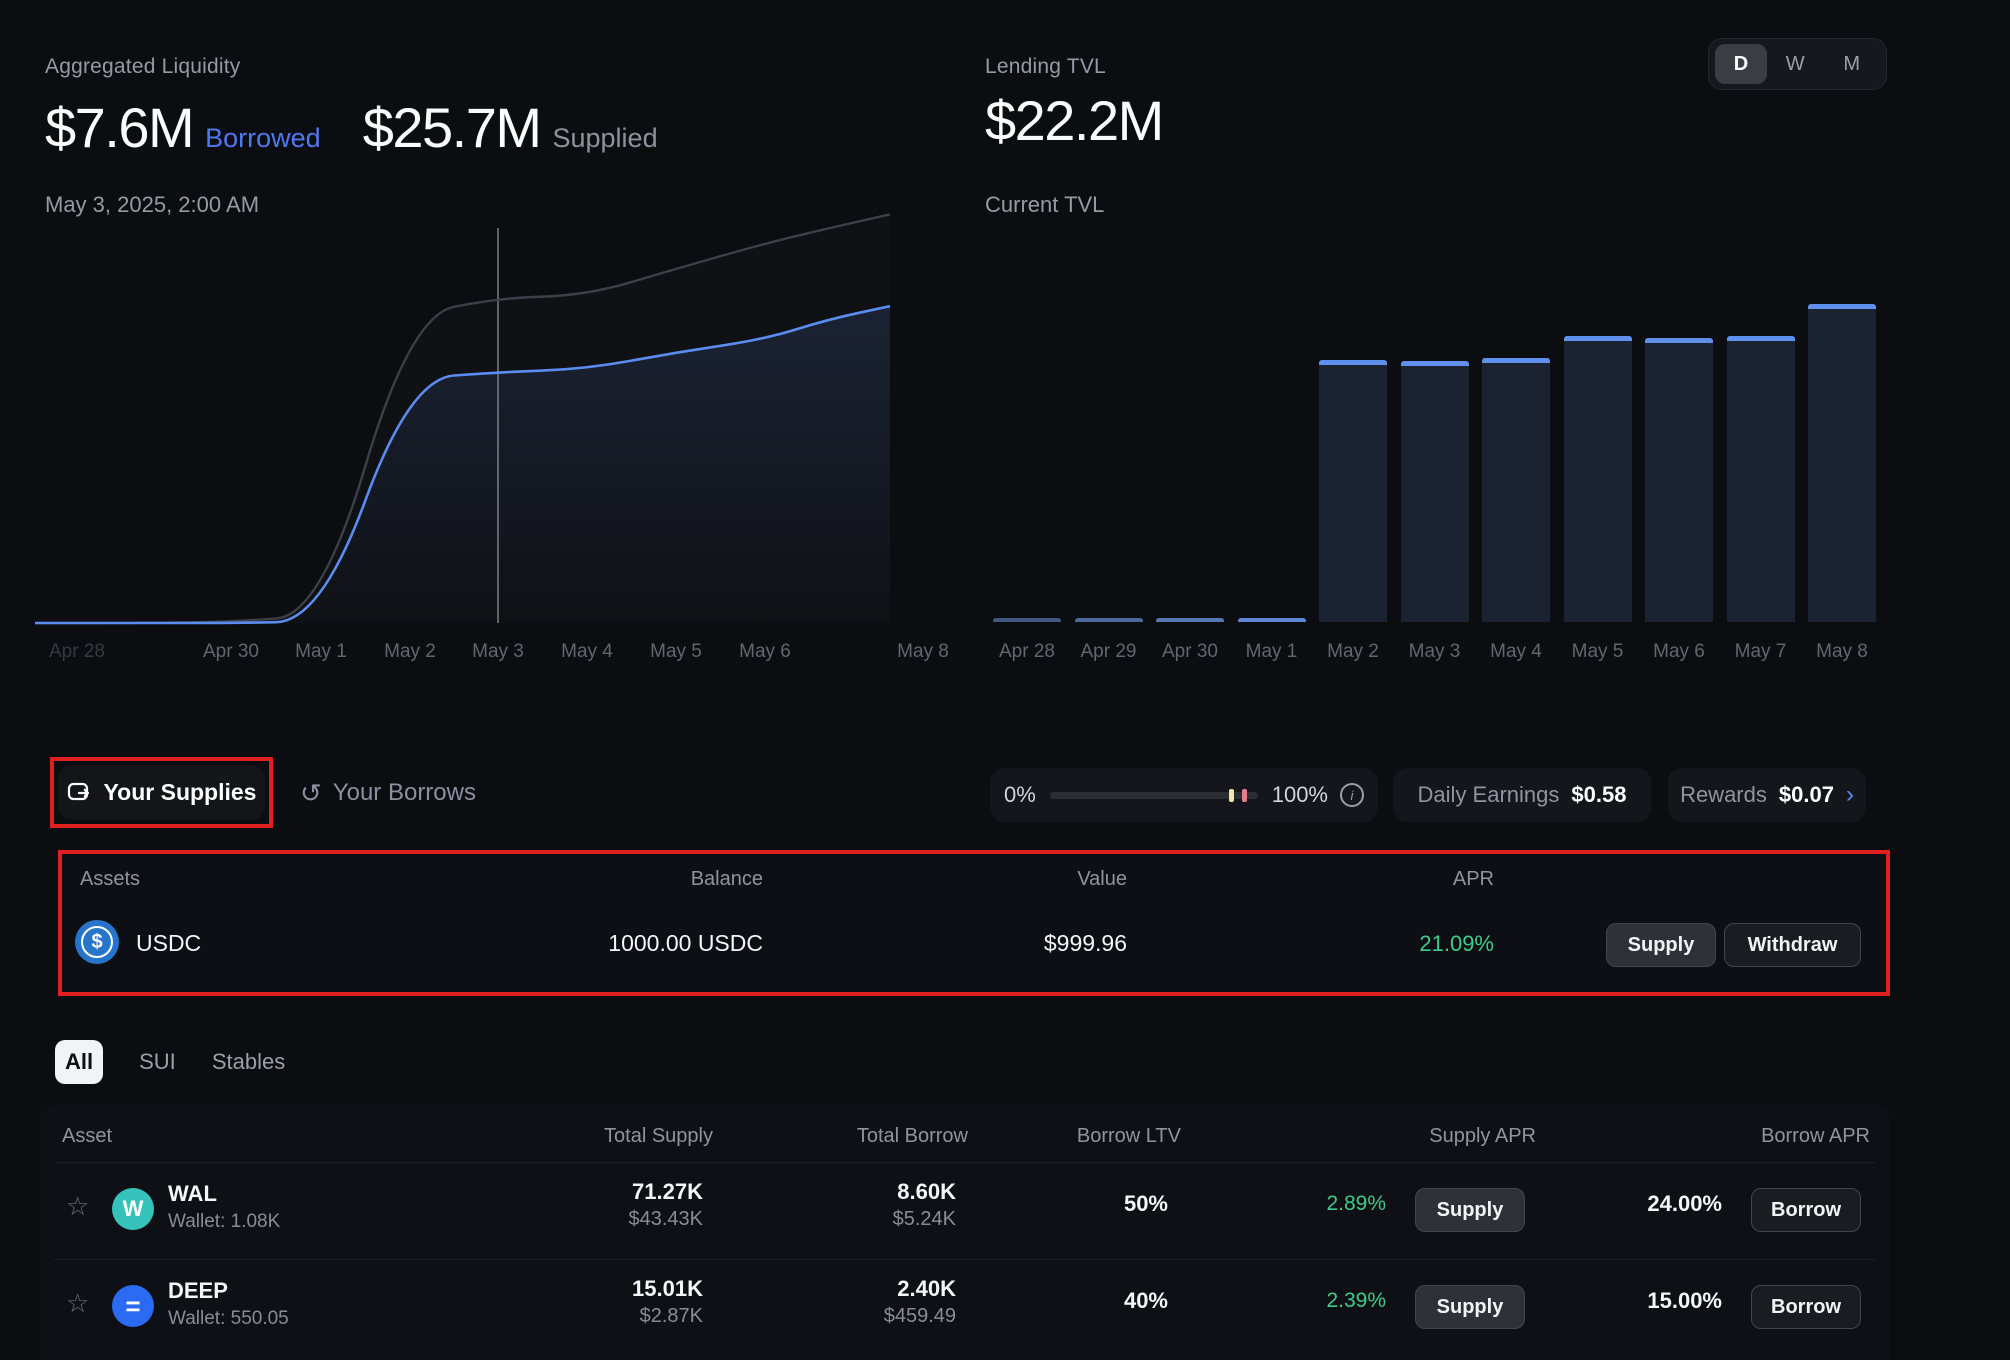  Describe the element at coordinates (924, 1219) in the screenshot. I see `total-borrow-usd: $5.24K` at that location.